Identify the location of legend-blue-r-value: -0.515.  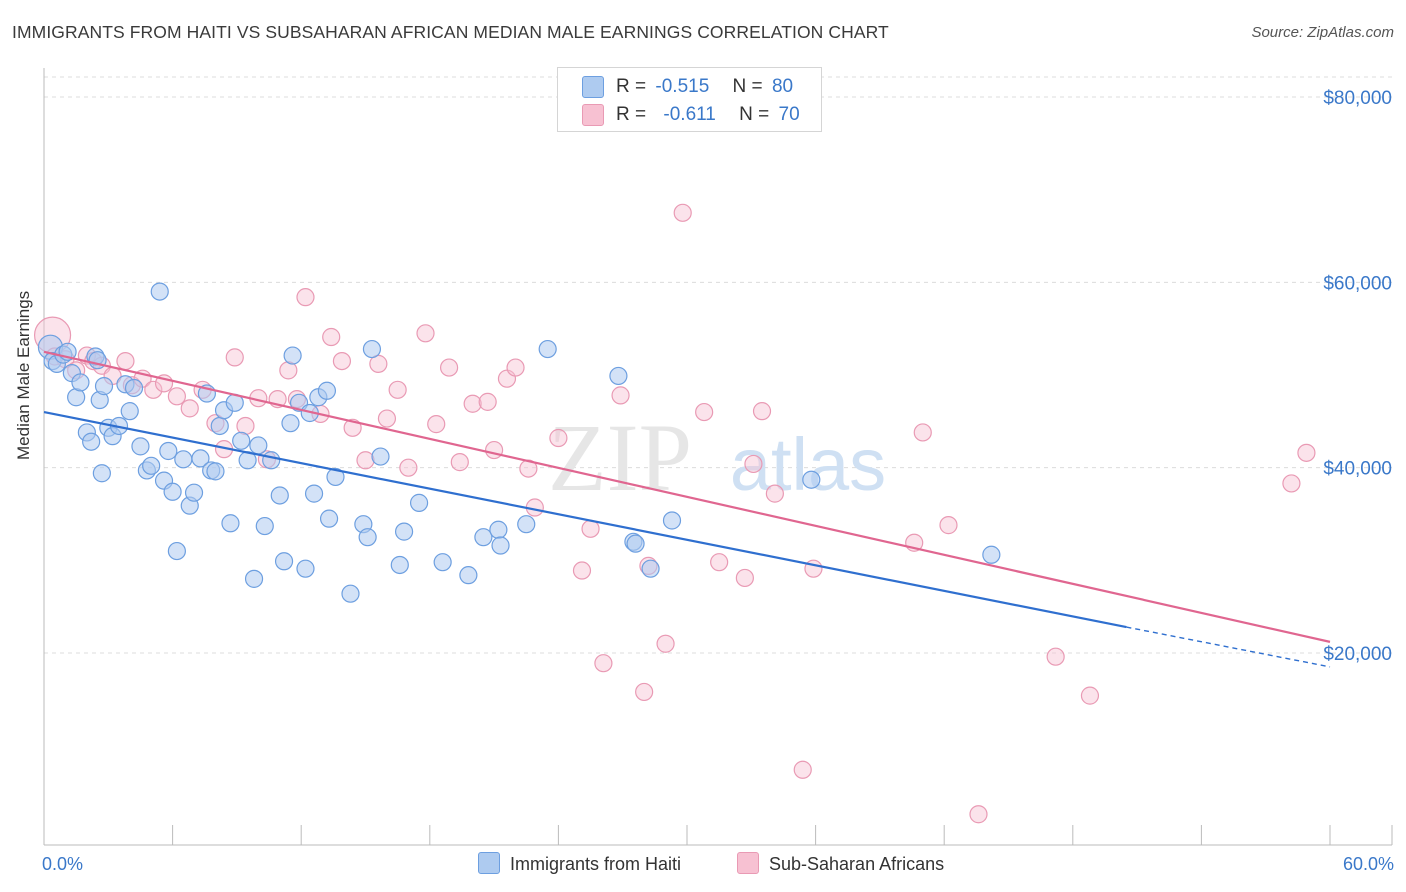
(682, 86).